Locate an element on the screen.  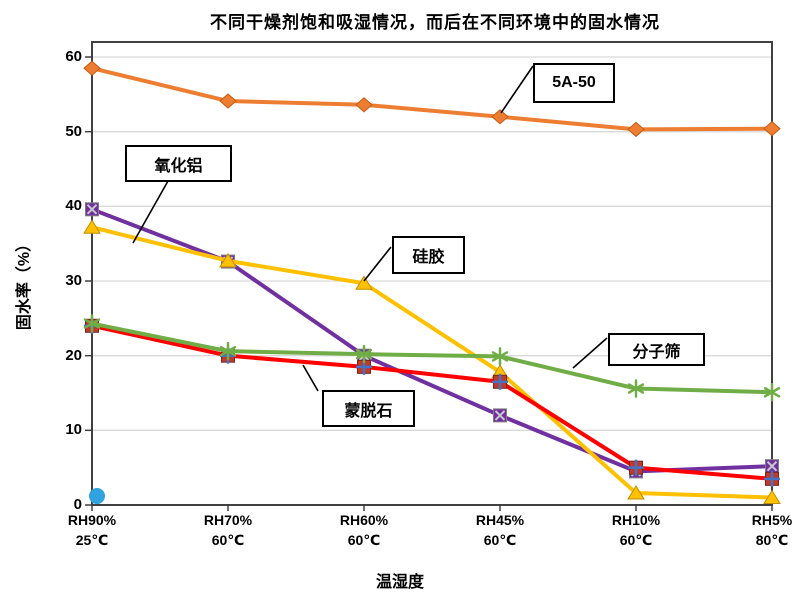
series-label-yanghualv: 氧化铝 is located at coordinates (178, 163).